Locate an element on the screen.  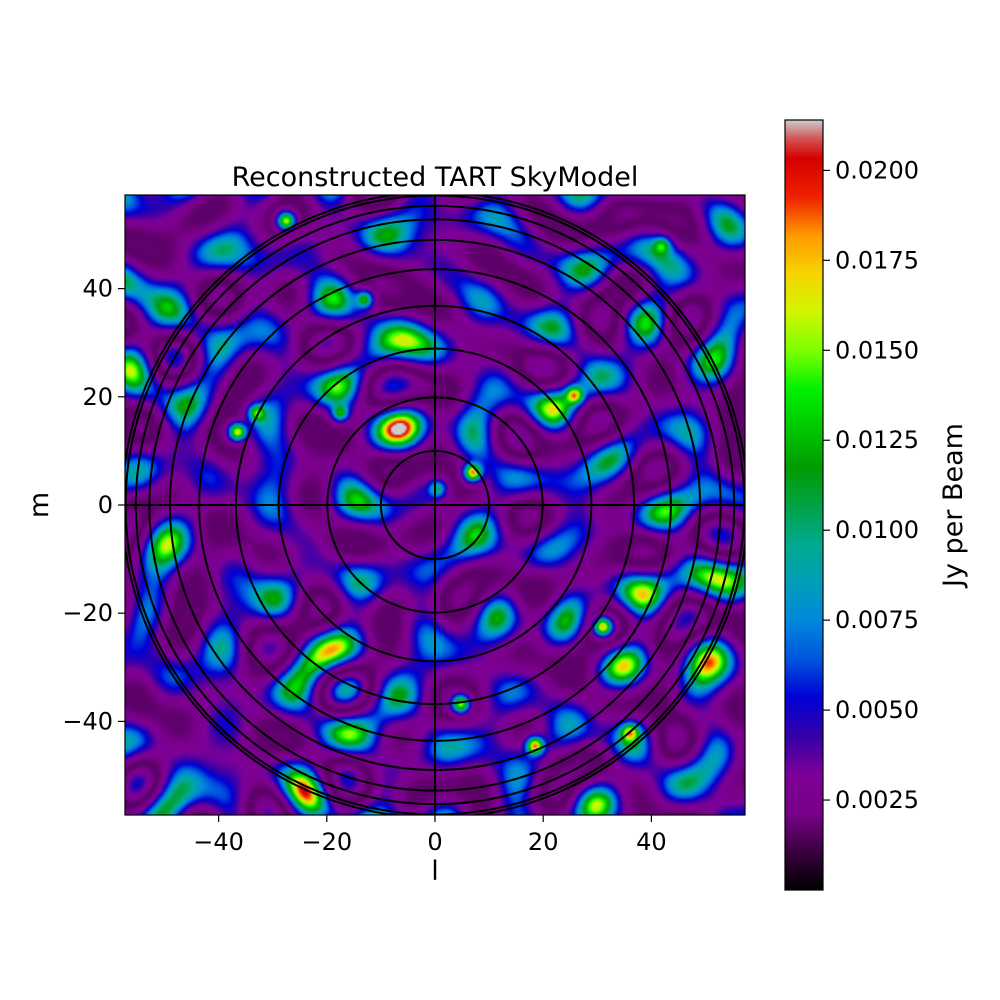
x-axis-ticks: −40 −20 0 20 40 is located at coordinates (430, 835).